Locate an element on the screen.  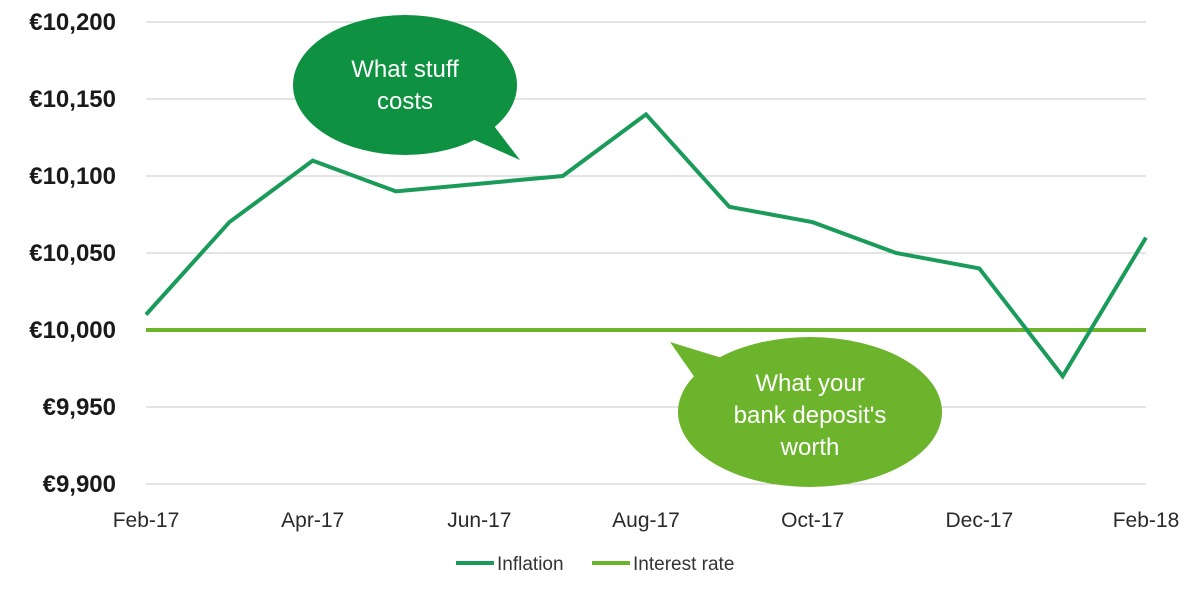
y-tick-label: €10,050 is located at coordinates (72, 253).